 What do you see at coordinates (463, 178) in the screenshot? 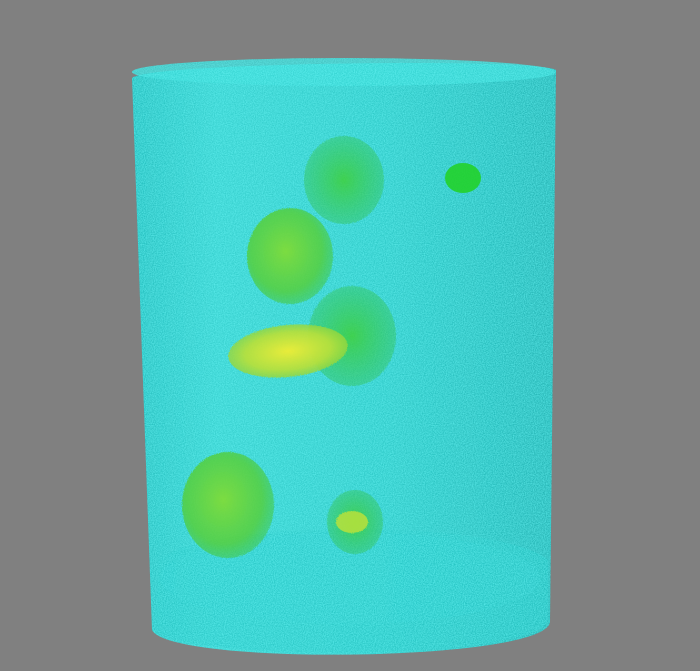
I see `inclusion-small-top-right` at bounding box center [463, 178].